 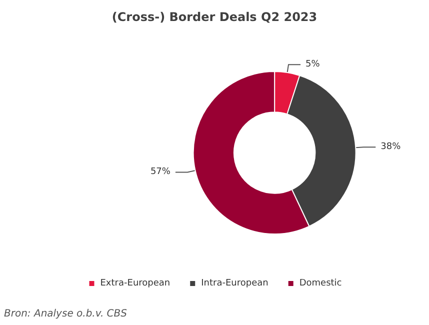 What do you see at coordinates (135, 283) in the screenshot?
I see `legend-label: Extra-European` at bounding box center [135, 283].